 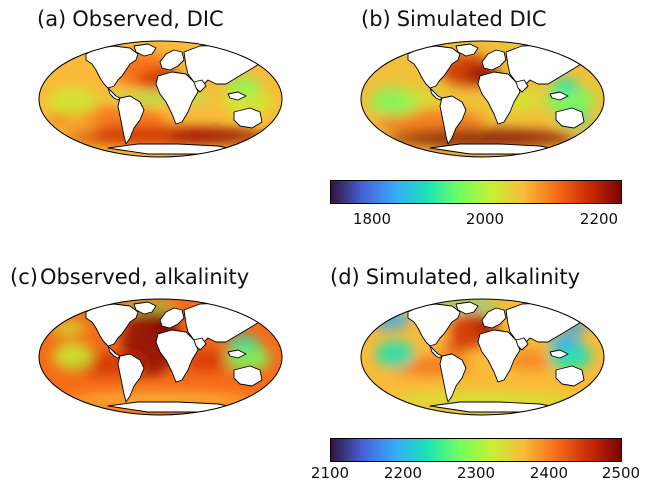 I want to click on panel-c-title-text: Observed, alkalinity, so click(x=144, y=277).